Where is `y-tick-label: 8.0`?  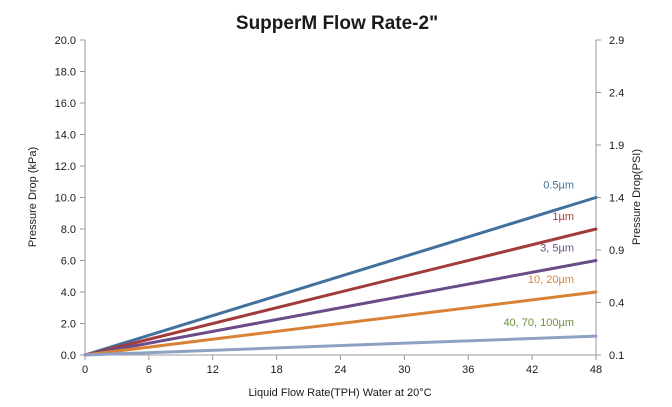
y-tick-label: 8.0 is located at coordinates (68, 230).